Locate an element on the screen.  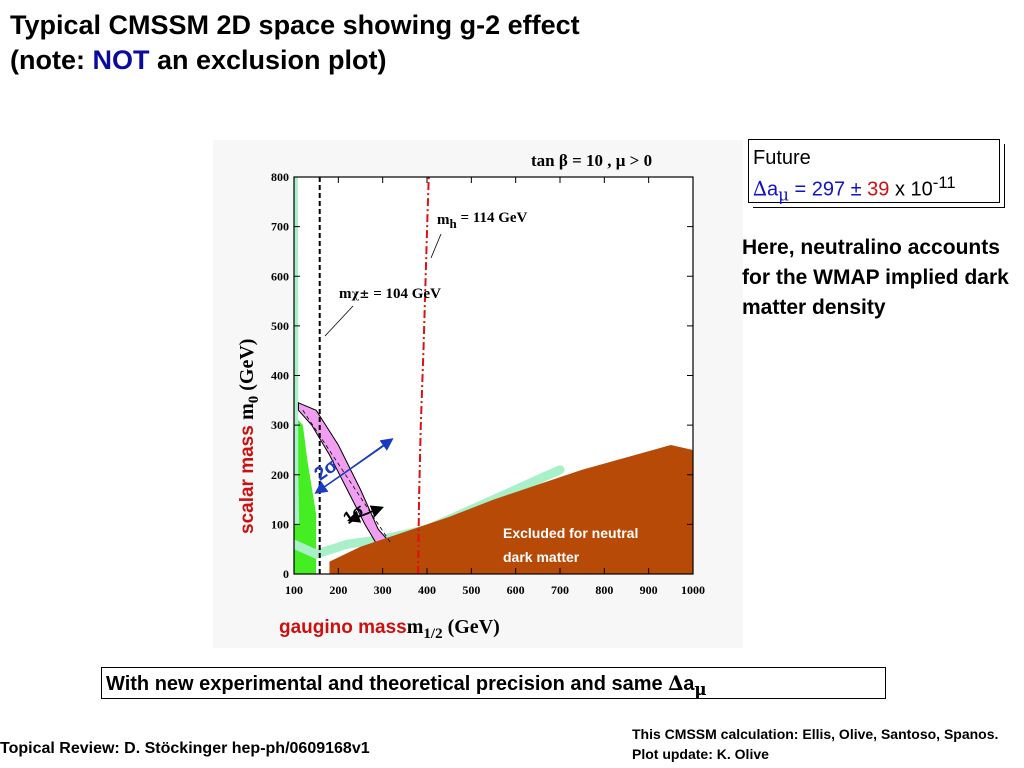
x-tick-label: 500 is located at coordinates (471, 590).